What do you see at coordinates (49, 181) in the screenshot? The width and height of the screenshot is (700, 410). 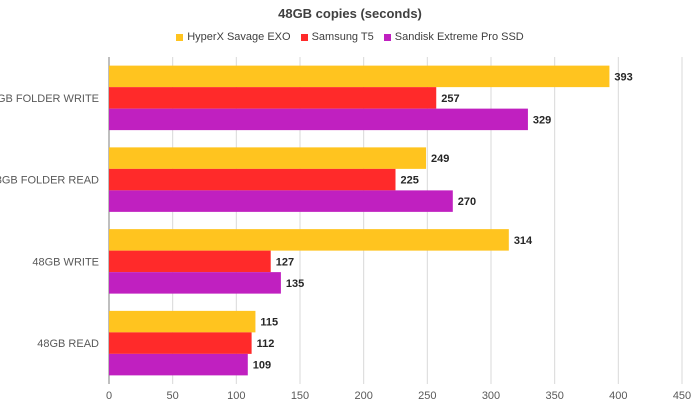 I see `y-tick-label: 48GB FOLDER READ` at bounding box center [49, 181].